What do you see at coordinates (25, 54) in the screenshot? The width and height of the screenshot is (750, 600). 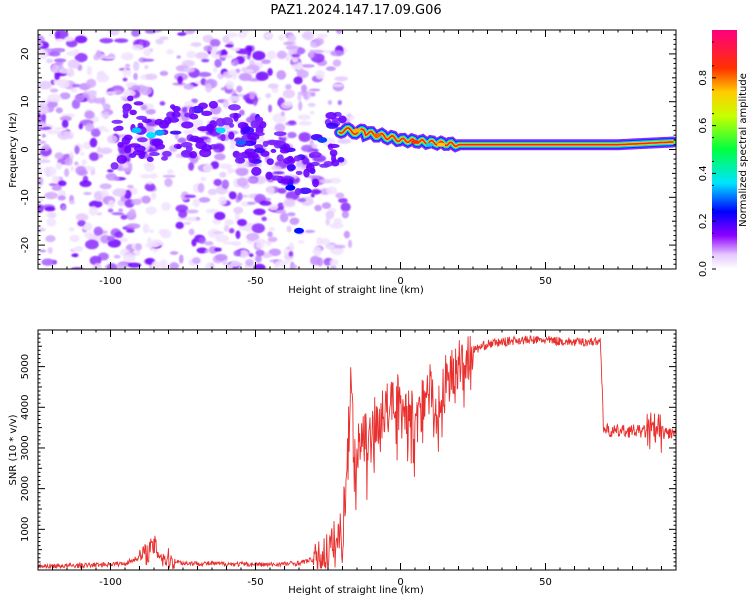 I see `spectrogram-ytick-label: 20` at bounding box center [25, 54].